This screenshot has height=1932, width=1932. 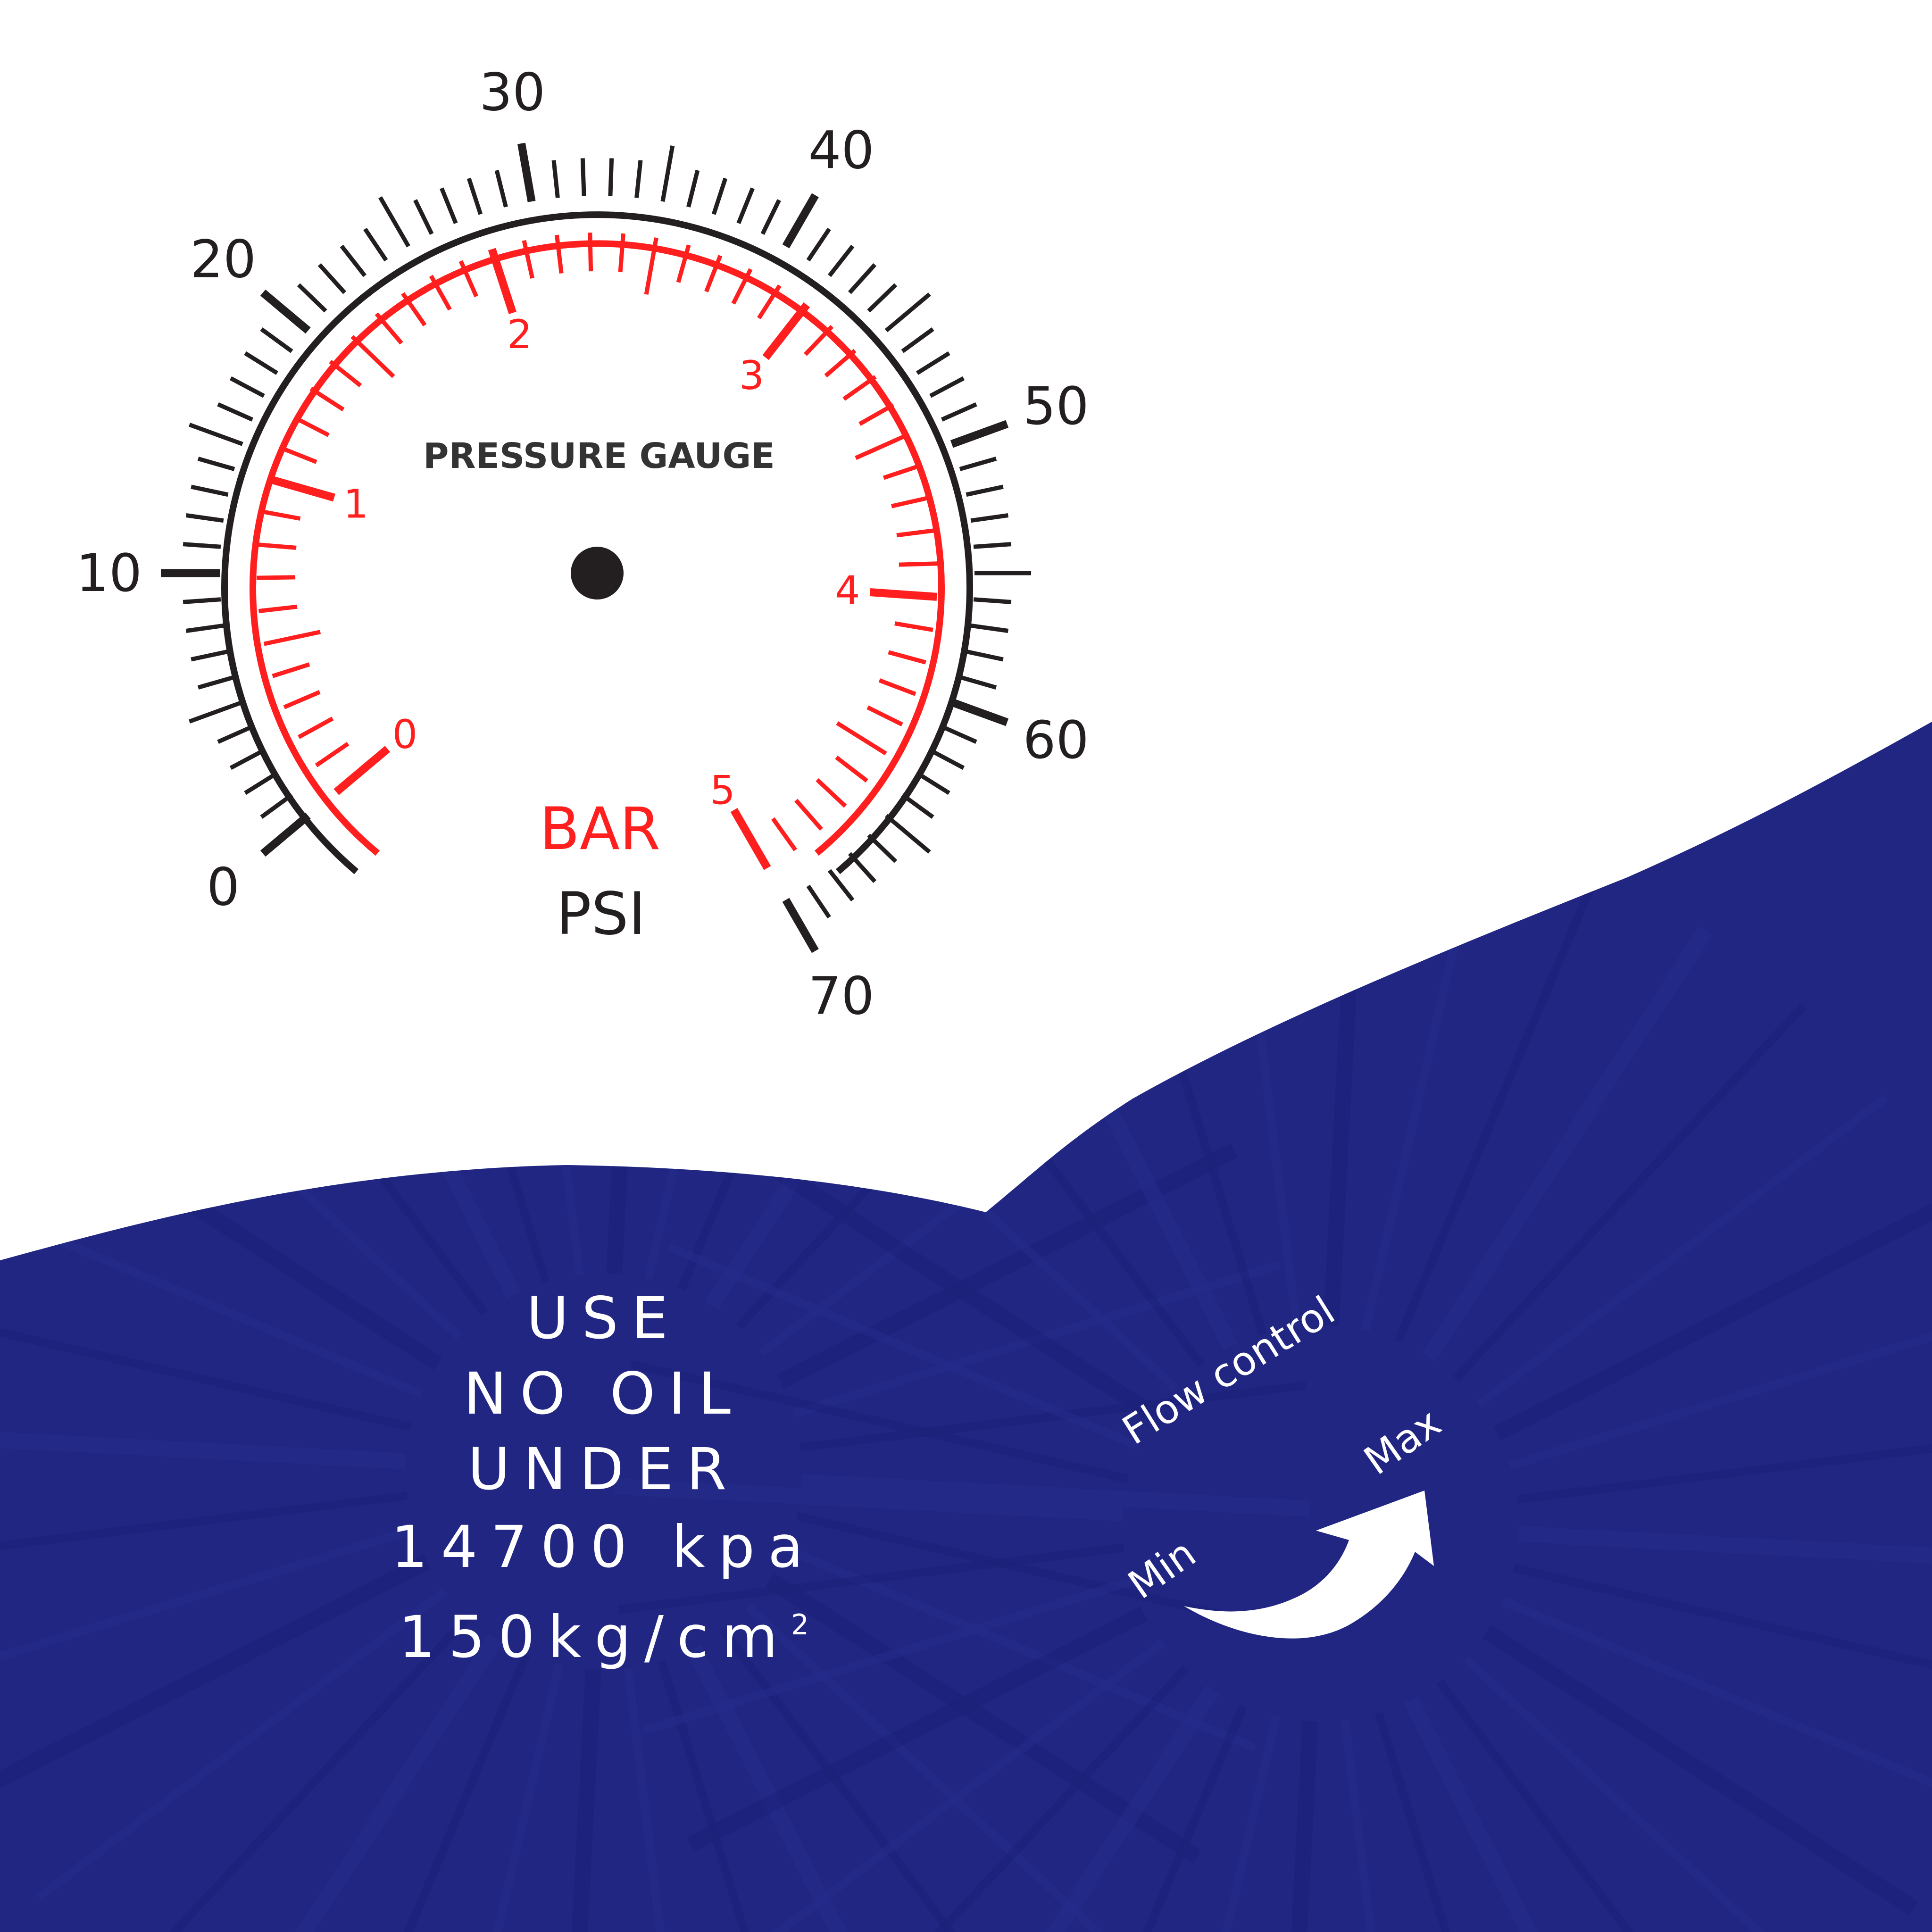 What do you see at coordinates (841, 996) in the screenshot?
I see `psi-label: 70` at bounding box center [841, 996].